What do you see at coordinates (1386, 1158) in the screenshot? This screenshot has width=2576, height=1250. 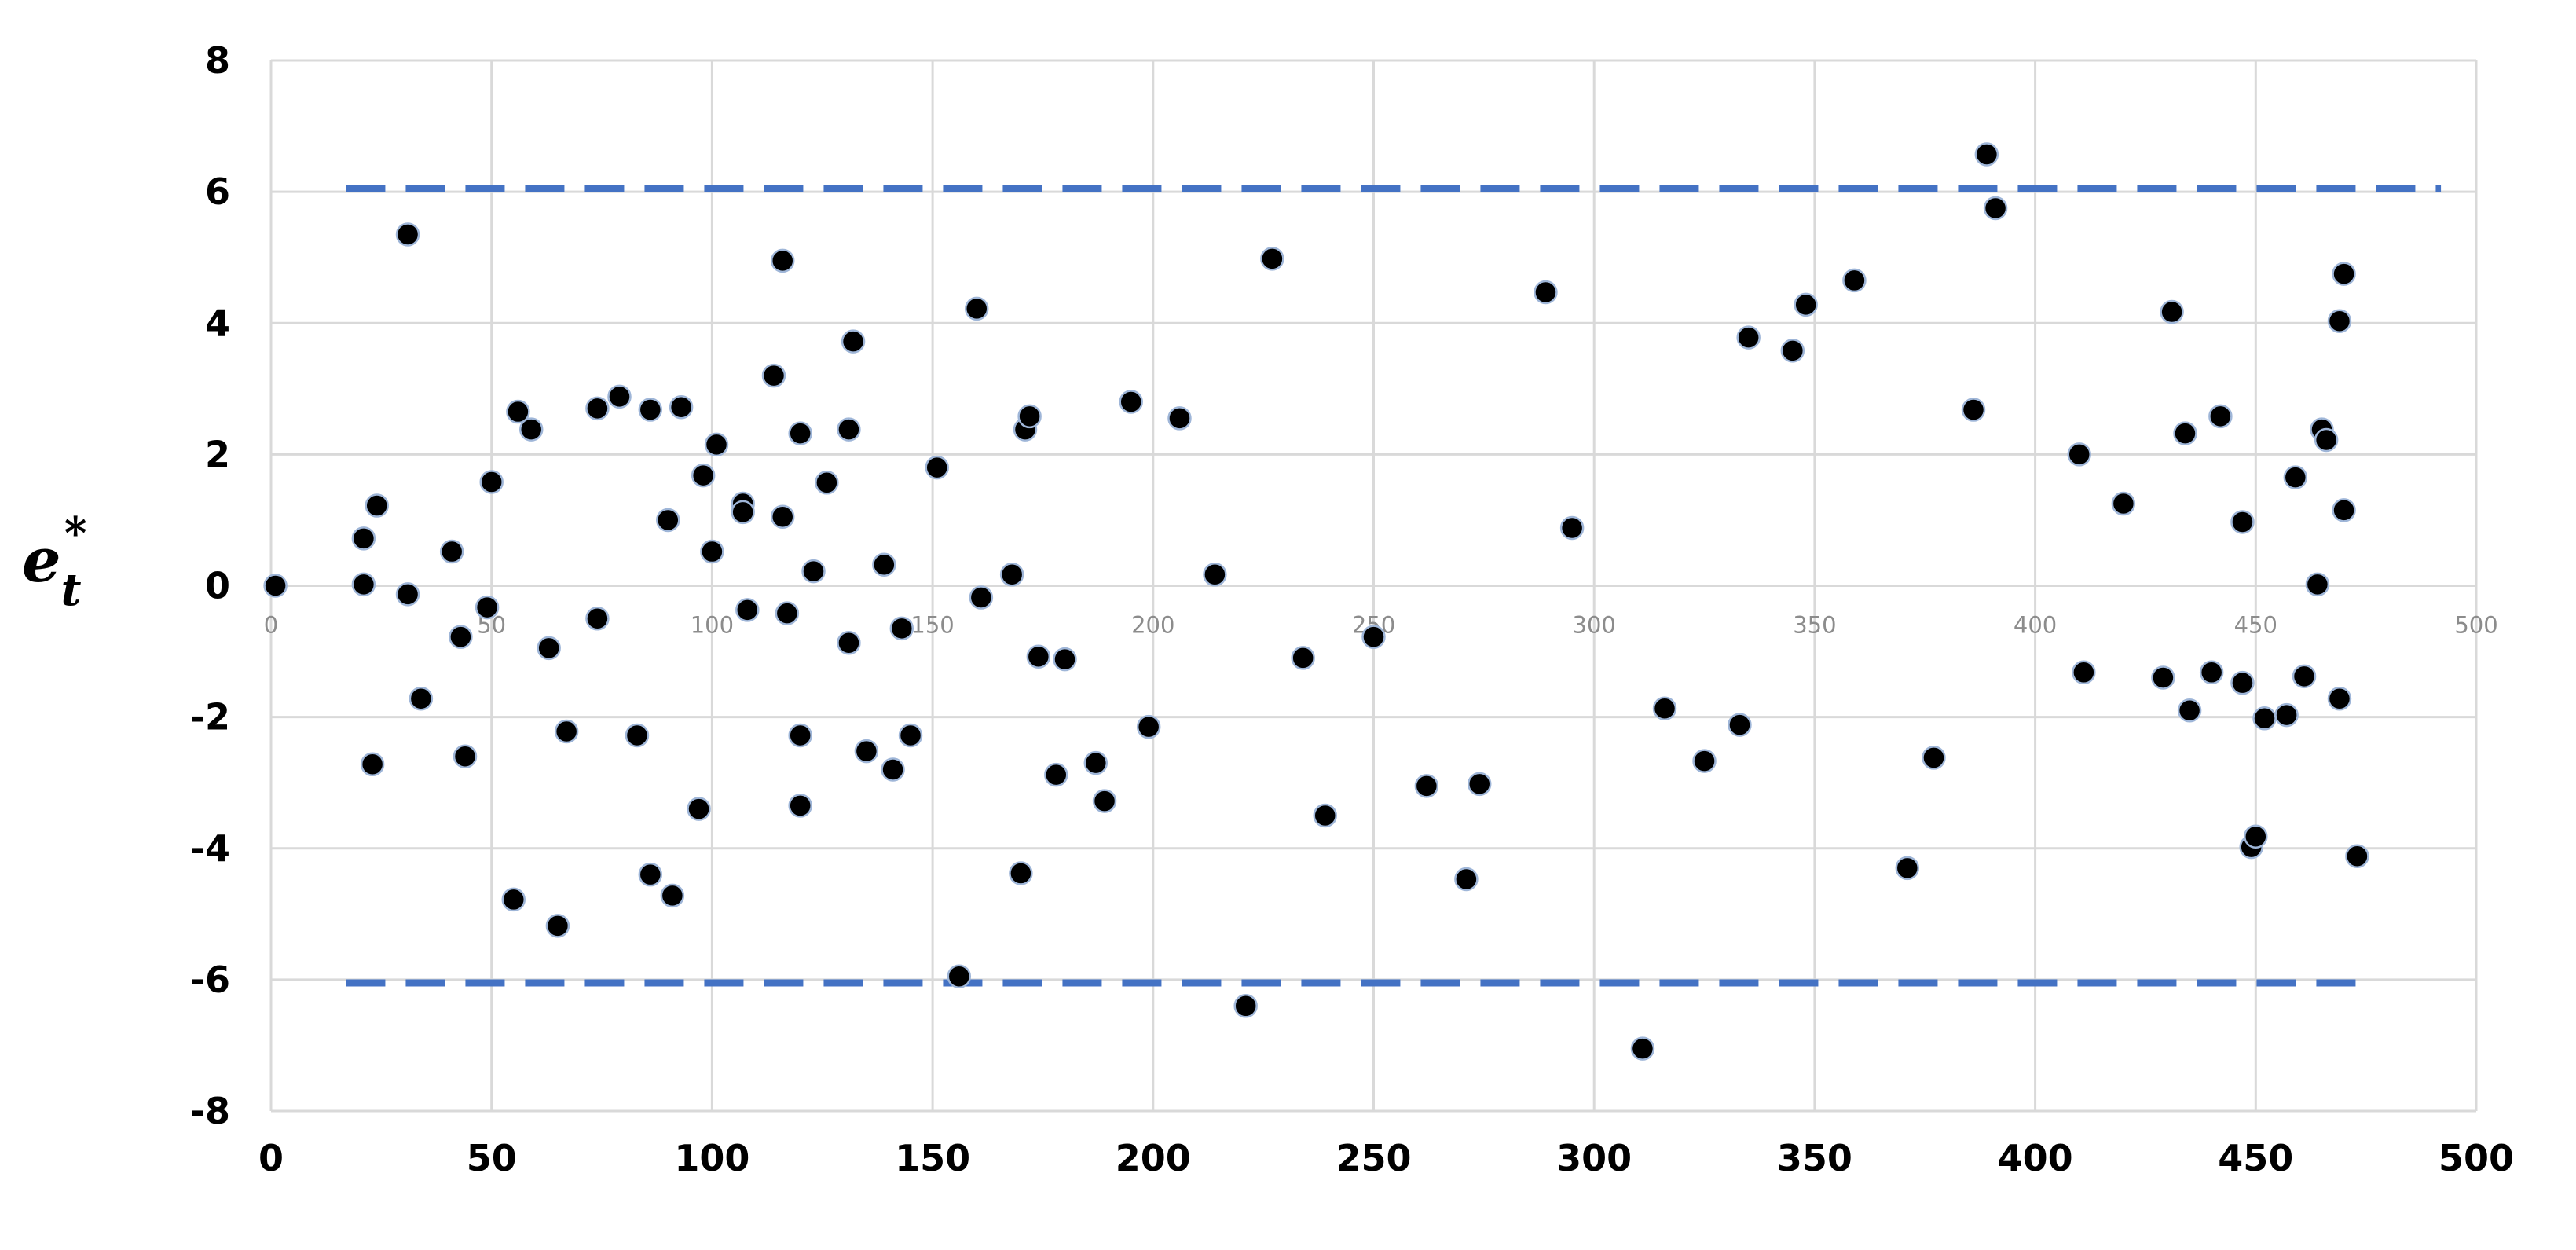 I see `x-tick-labels-bottom: 0 50 100 150 200 250 300 350 400 450 500` at bounding box center [1386, 1158].